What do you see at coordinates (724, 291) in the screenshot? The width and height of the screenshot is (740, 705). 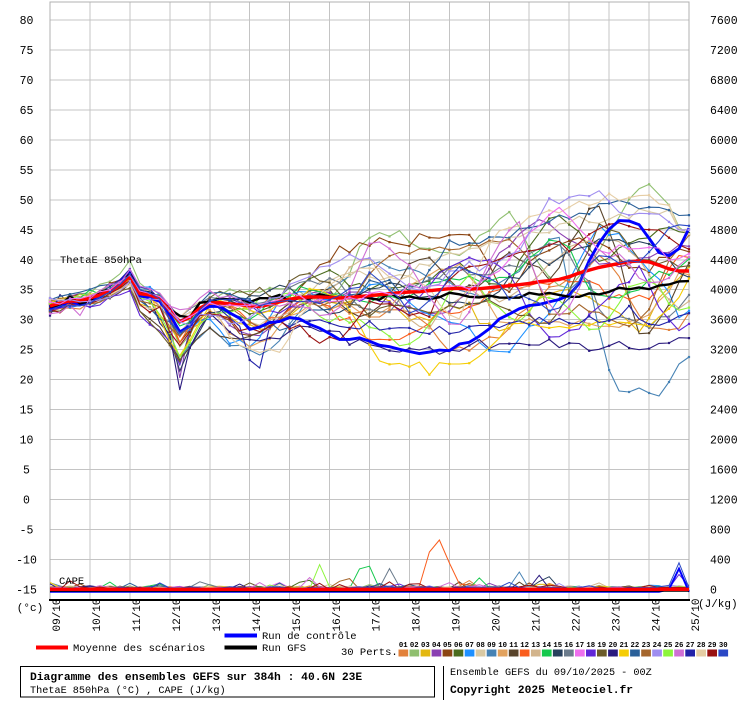 I see `svg-text: 4000` at bounding box center [724, 291].